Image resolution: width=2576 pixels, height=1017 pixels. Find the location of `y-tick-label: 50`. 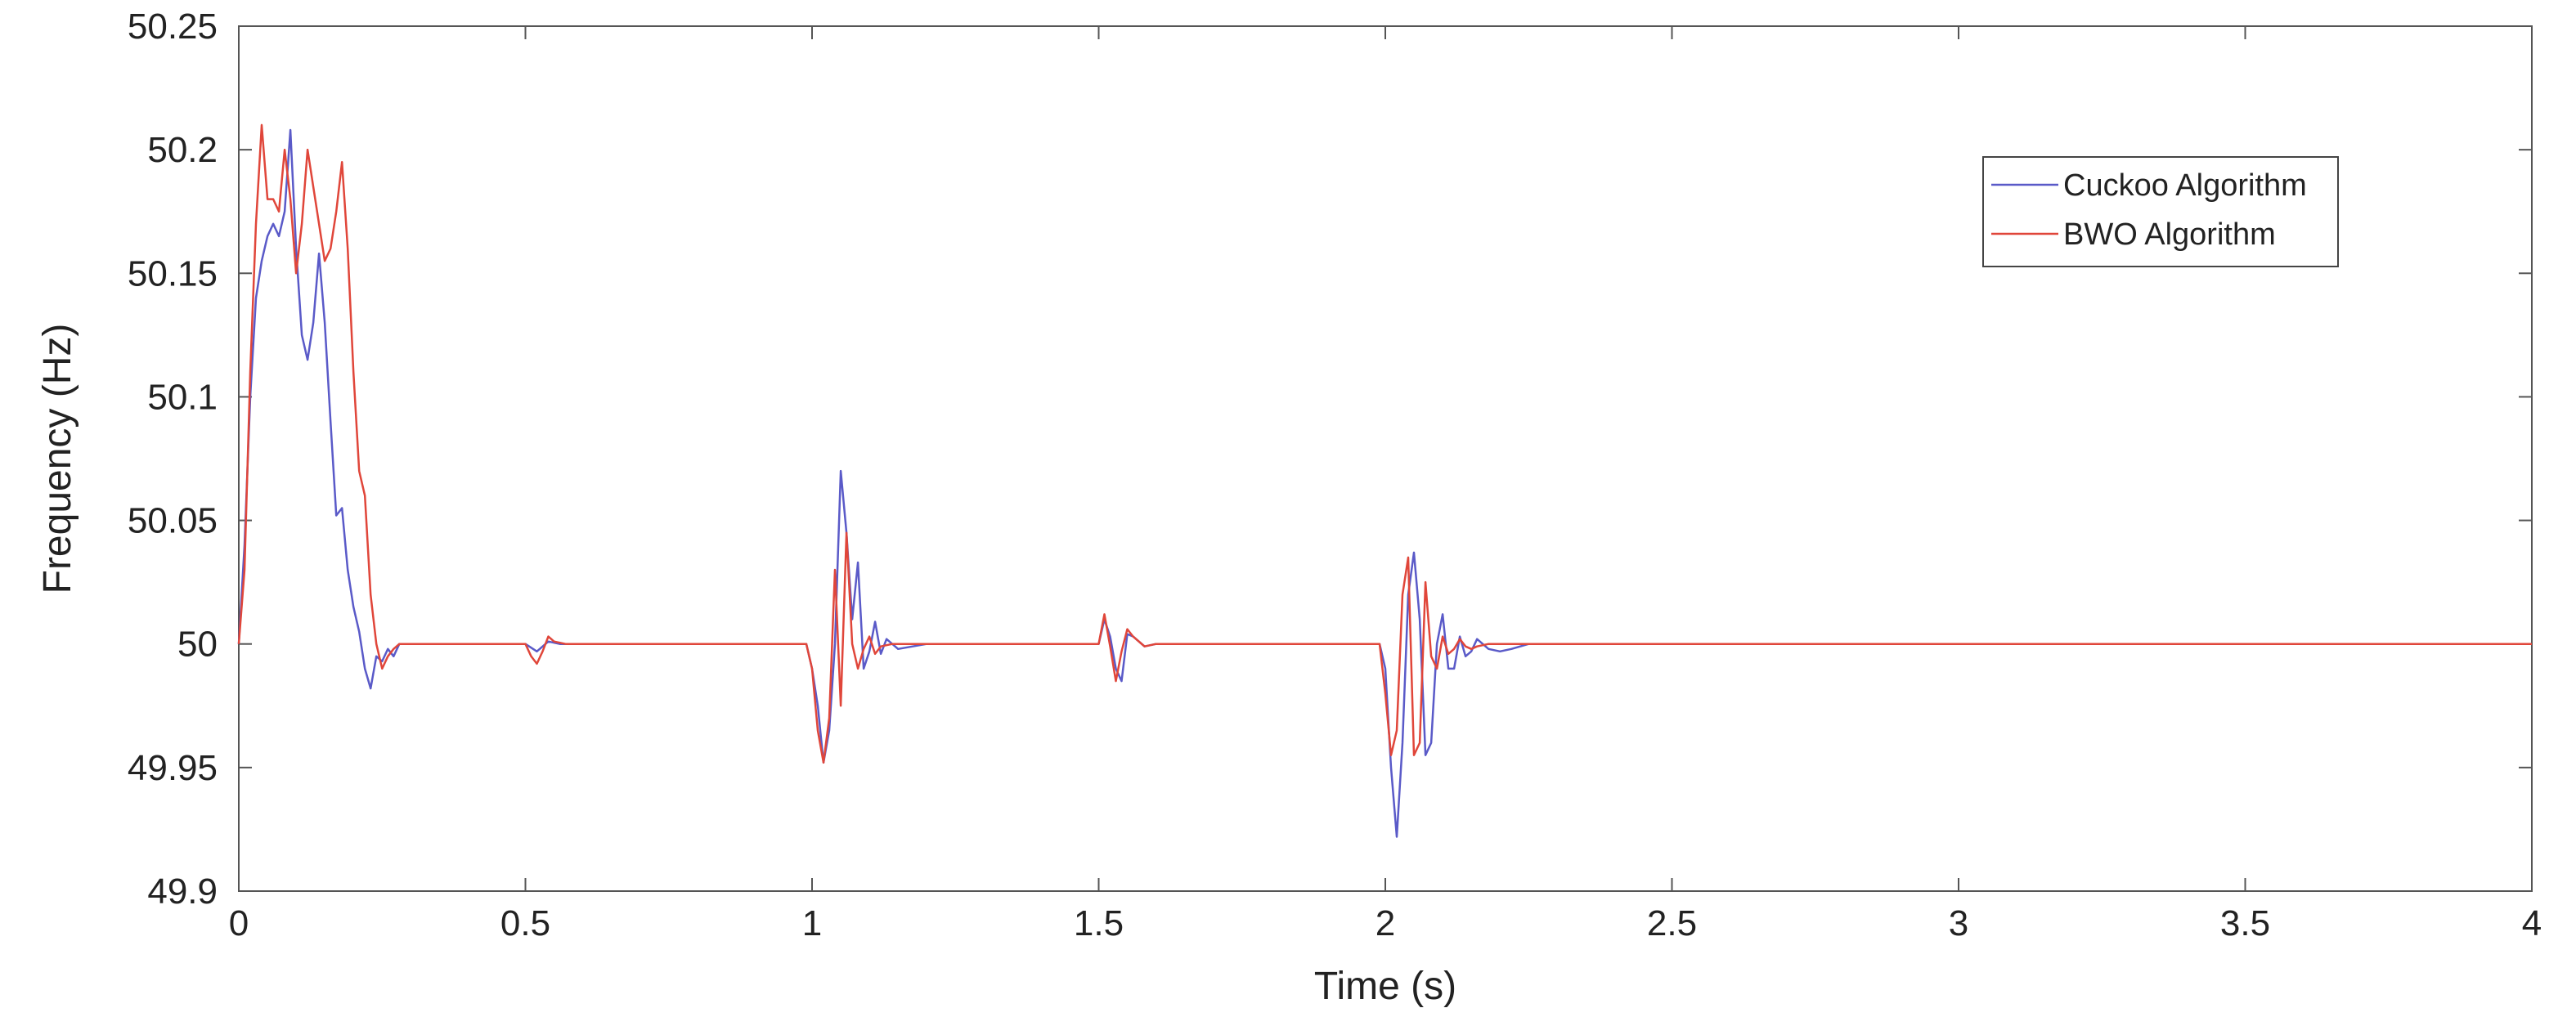

y-tick-label: 50 is located at coordinates (197, 645).